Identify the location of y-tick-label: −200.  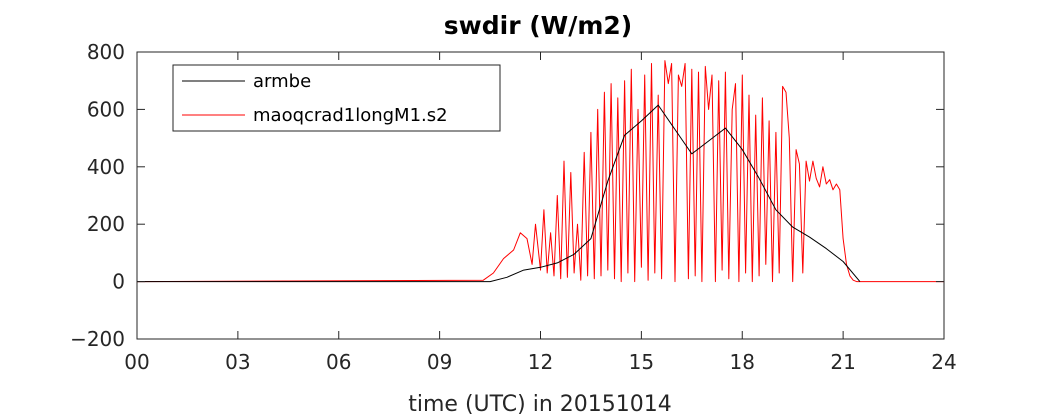
(97, 339).